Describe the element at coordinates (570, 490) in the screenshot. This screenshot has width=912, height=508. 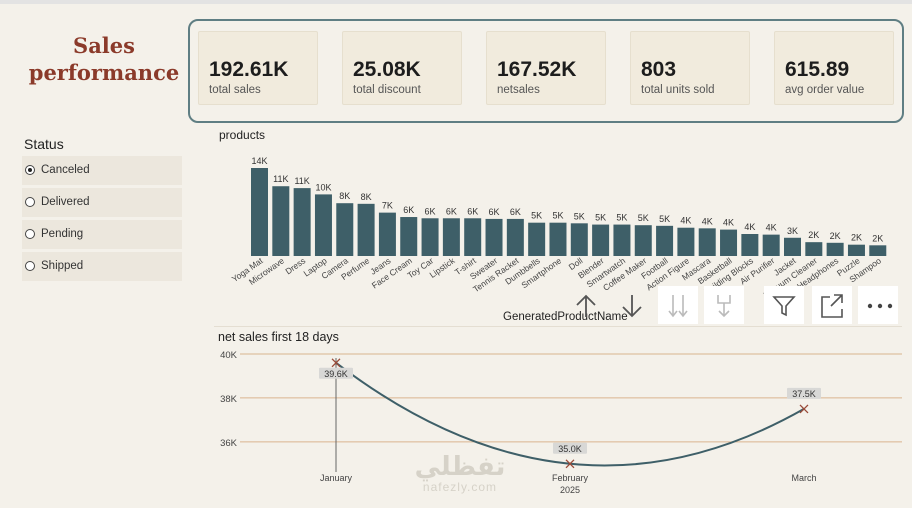
I see `x-tick-sublabel: 2025` at that location.